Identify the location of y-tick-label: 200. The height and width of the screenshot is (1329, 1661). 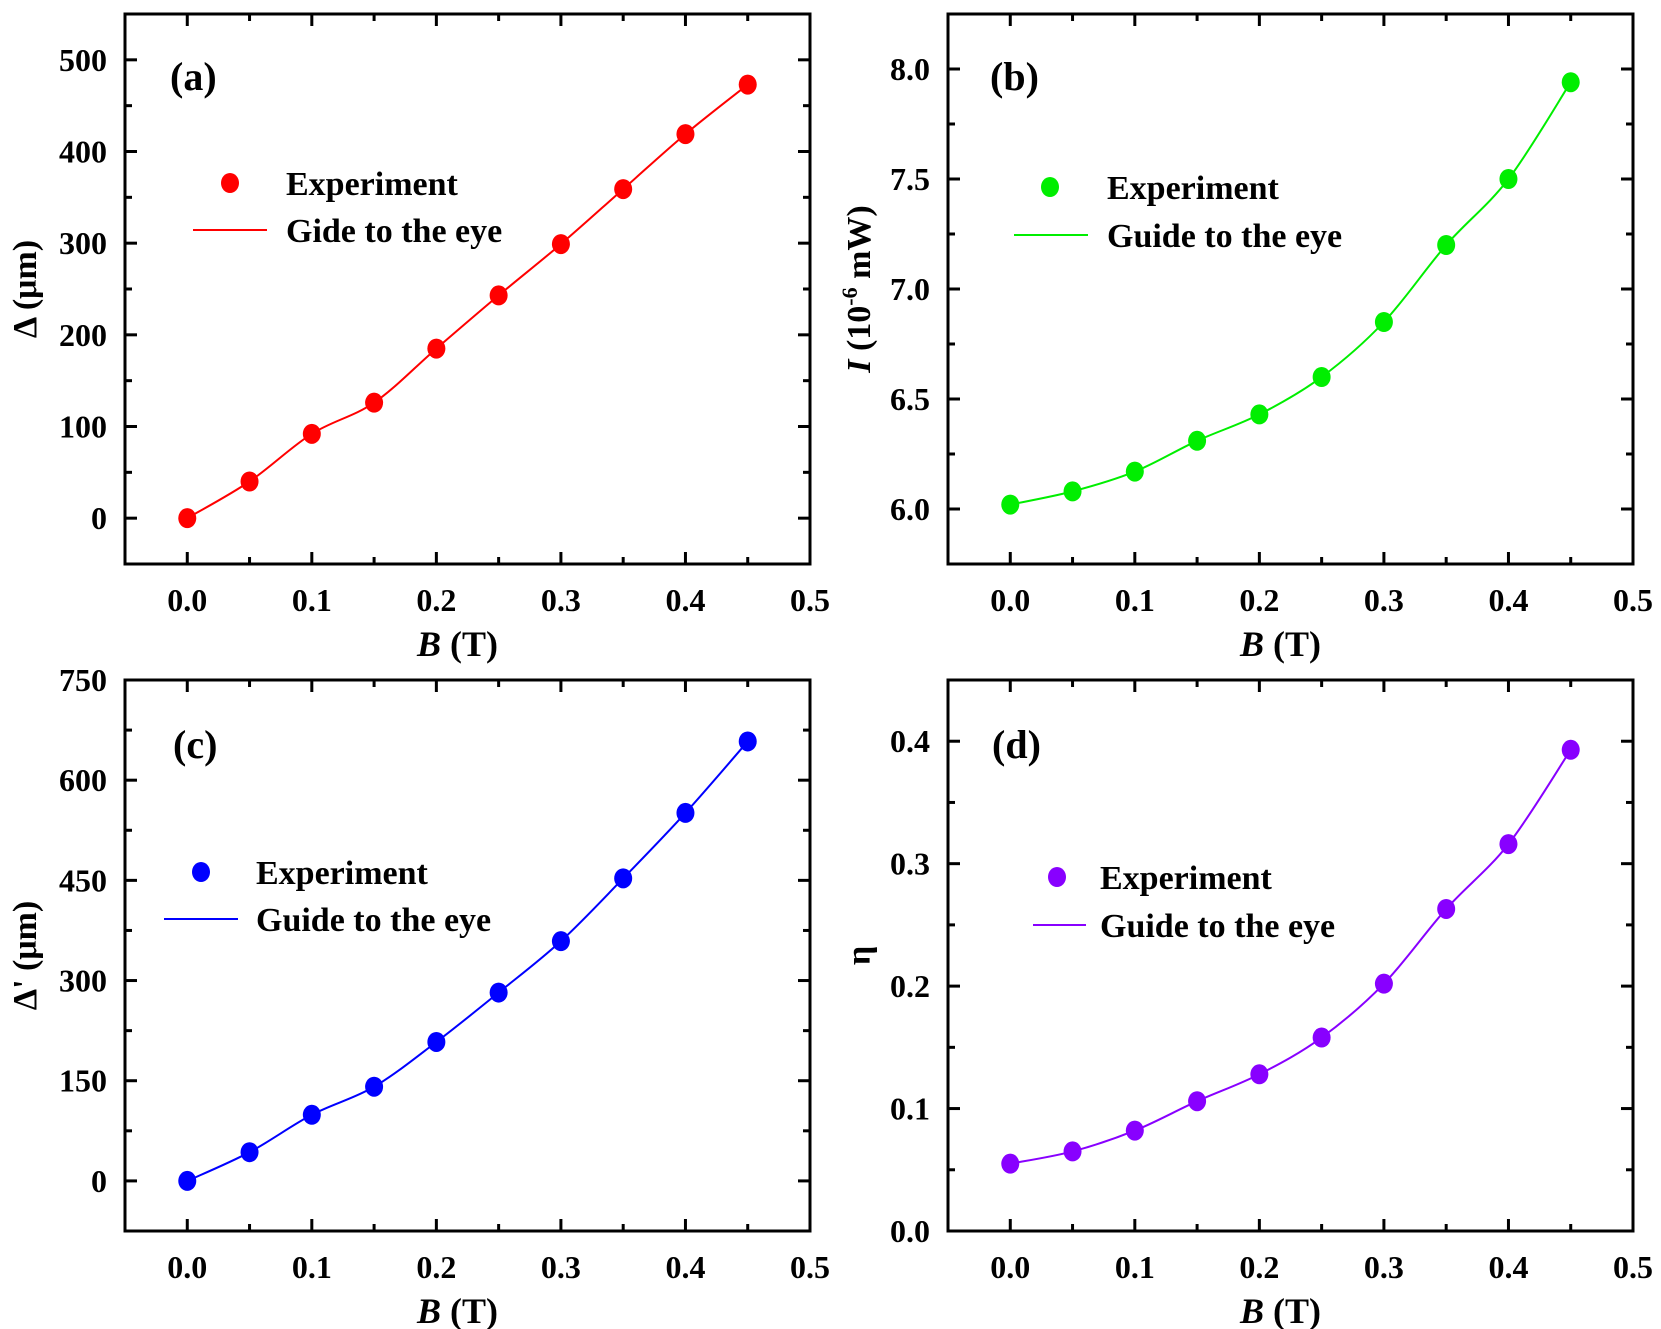
(83, 335).